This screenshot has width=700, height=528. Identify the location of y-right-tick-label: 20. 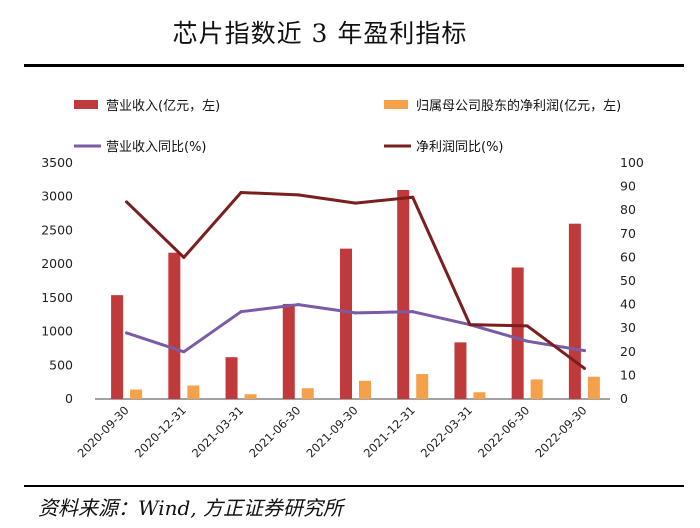
(628, 351).